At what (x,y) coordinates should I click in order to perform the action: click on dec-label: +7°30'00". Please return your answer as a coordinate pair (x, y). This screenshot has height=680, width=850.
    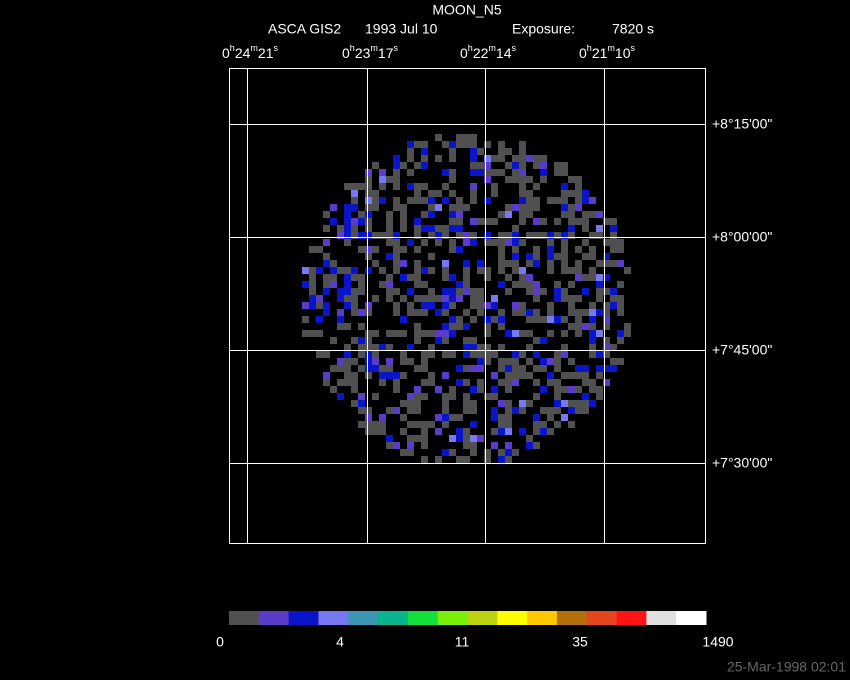
    Looking at the image, I should click on (742, 463).